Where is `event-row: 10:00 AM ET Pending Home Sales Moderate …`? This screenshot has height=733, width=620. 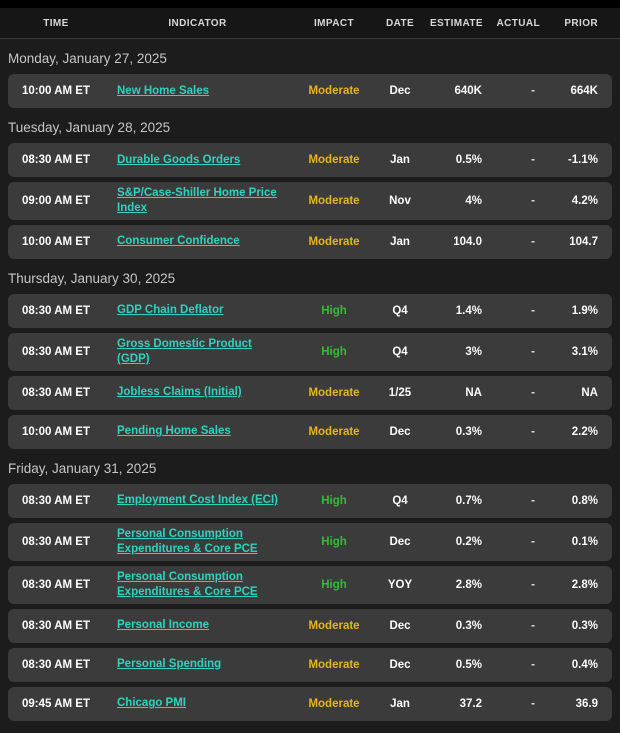
event-row: 10:00 AM ET Pending Home Sales Moderate … is located at coordinates (310, 431).